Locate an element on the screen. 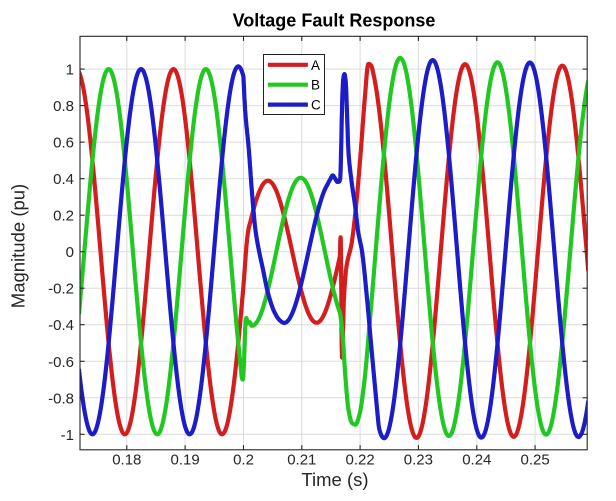 The image size is (616, 501). svg-text: Magnitude (pu) is located at coordinates (18, 246).